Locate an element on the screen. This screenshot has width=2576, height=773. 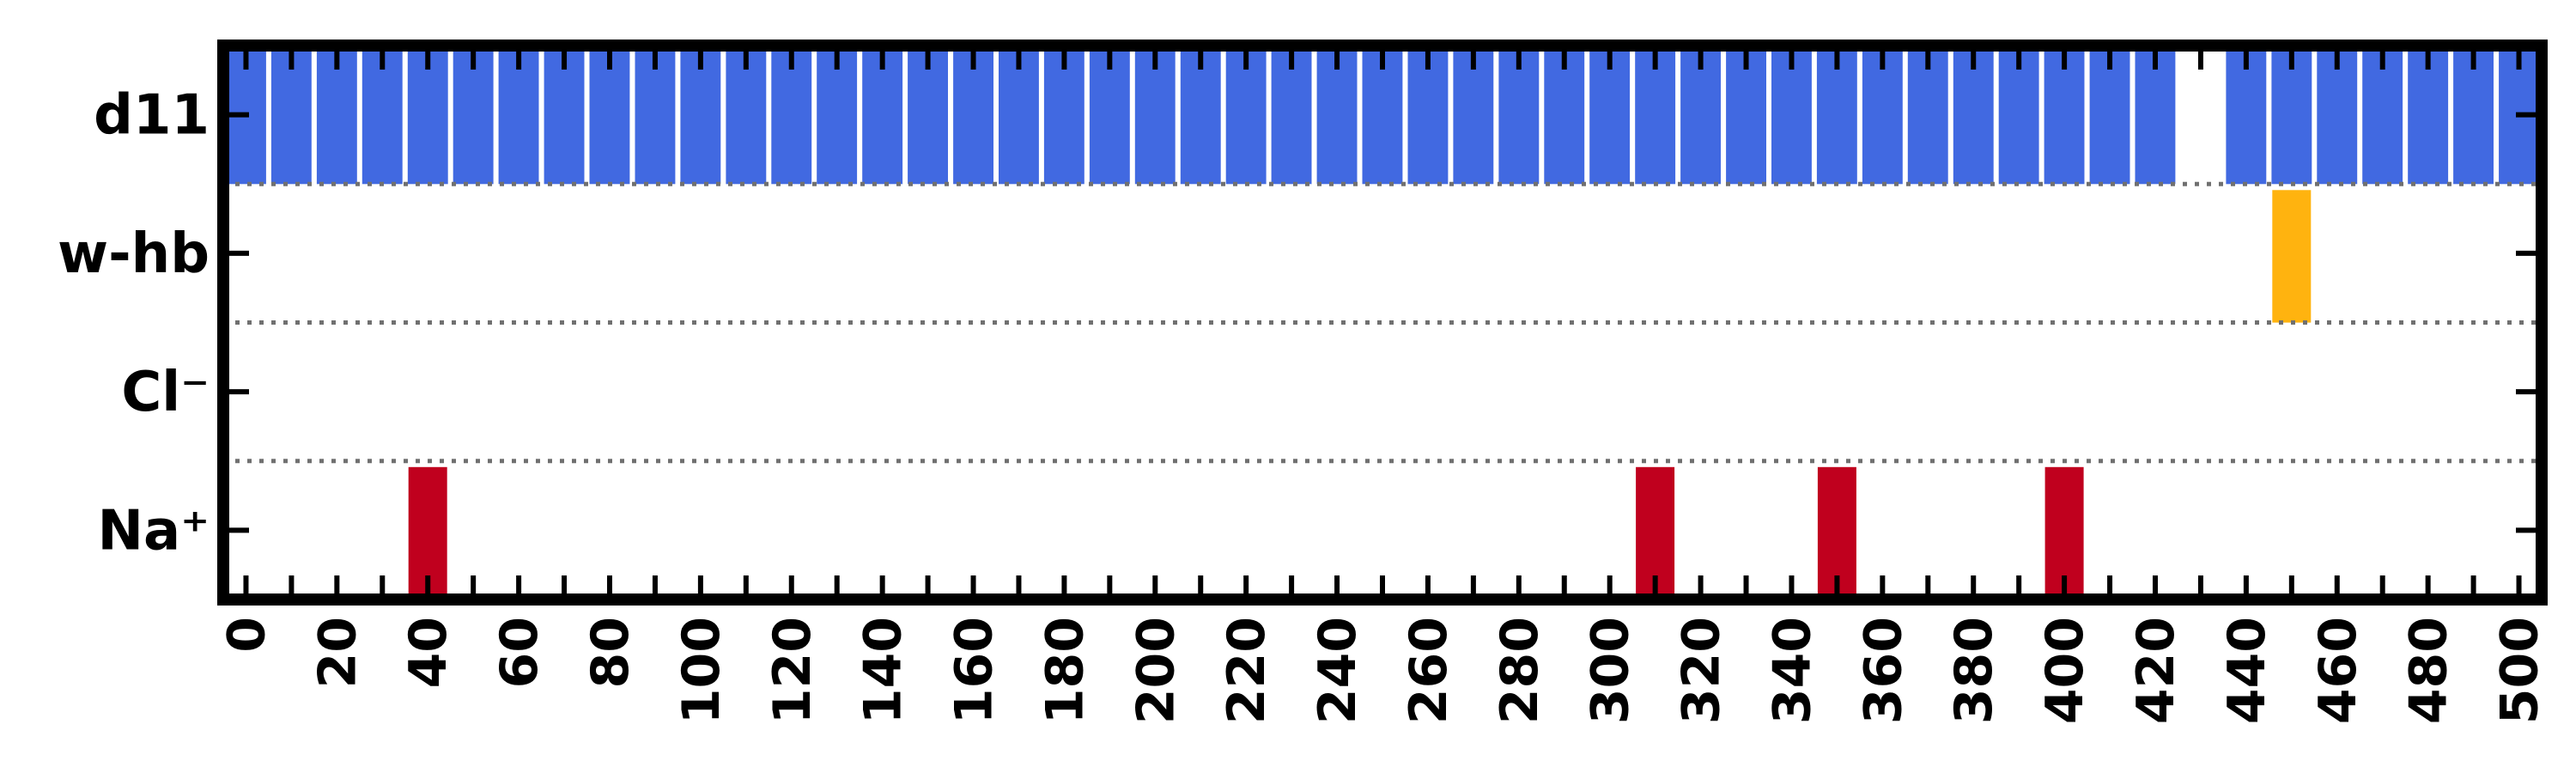
x-tick-label: 120 is located at coordinates (792, 670).